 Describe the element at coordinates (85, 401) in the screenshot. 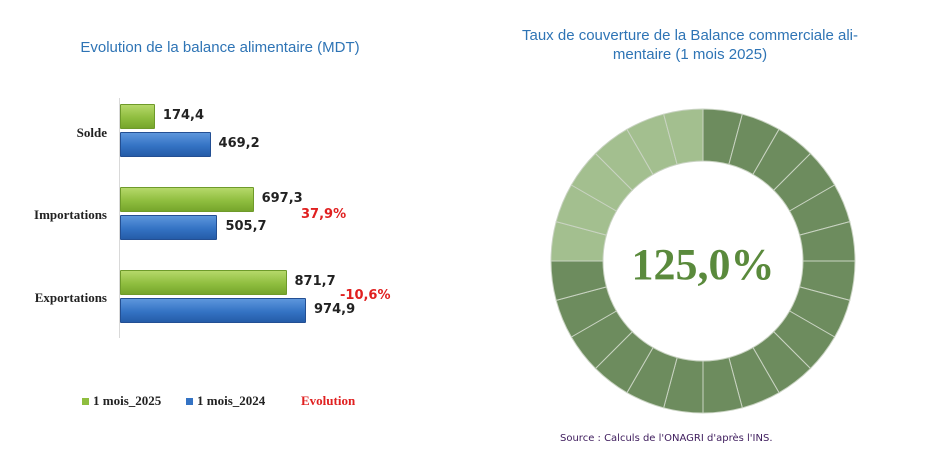

I see `legend-swatch-2025` at that location.